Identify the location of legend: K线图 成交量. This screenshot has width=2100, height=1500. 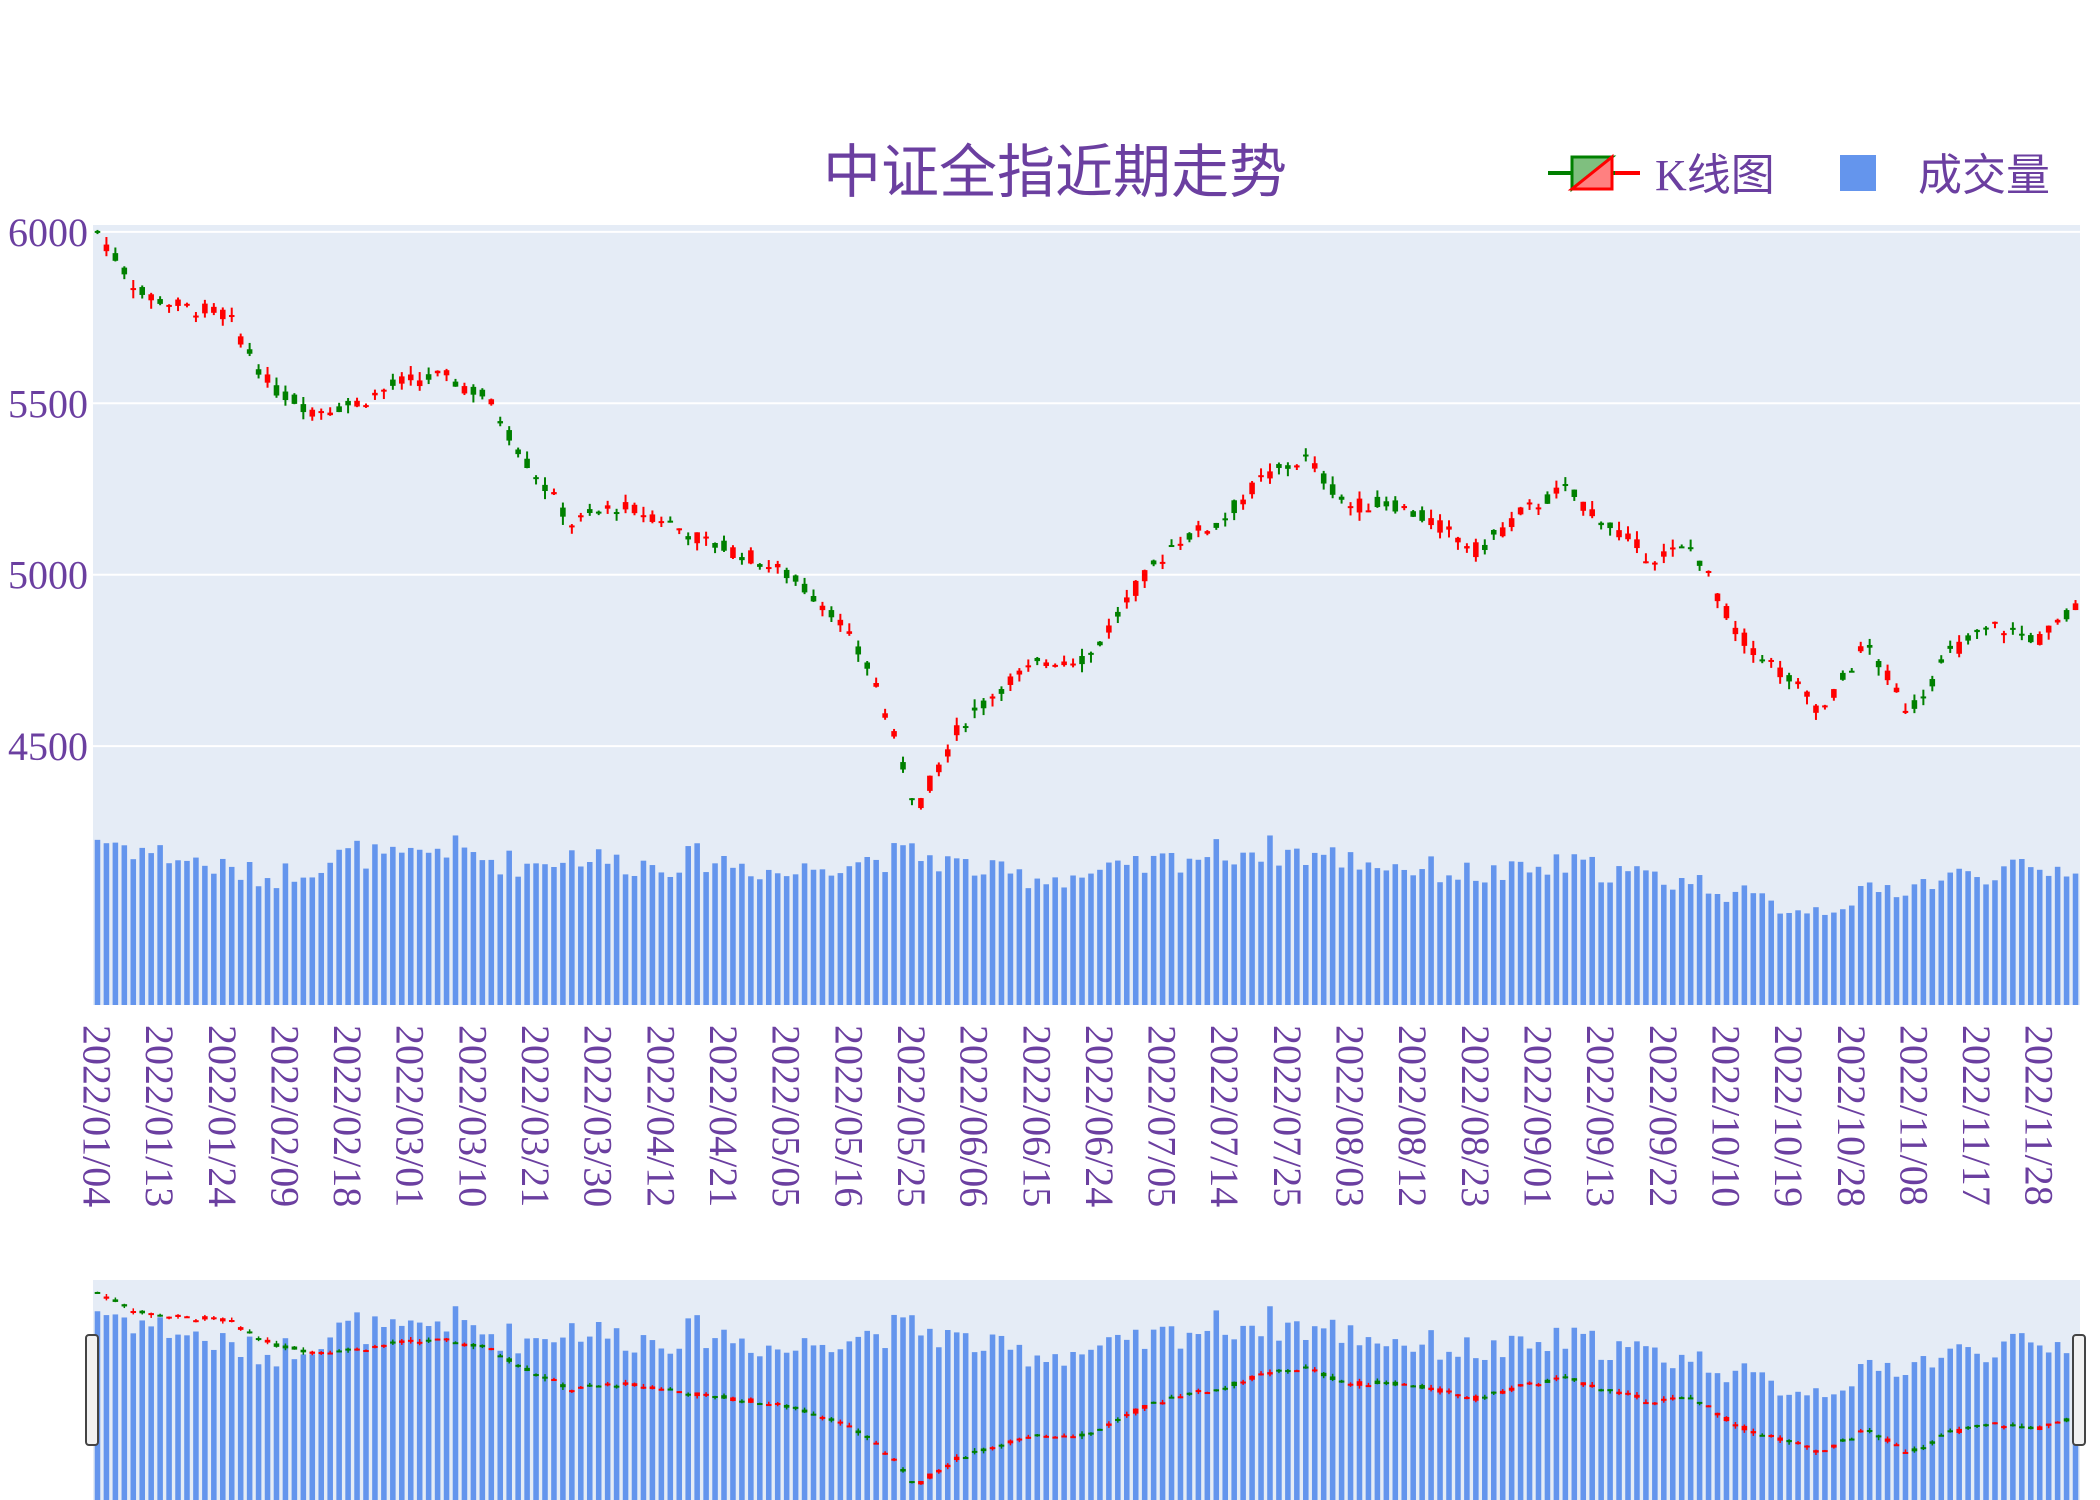
(1799, 175).